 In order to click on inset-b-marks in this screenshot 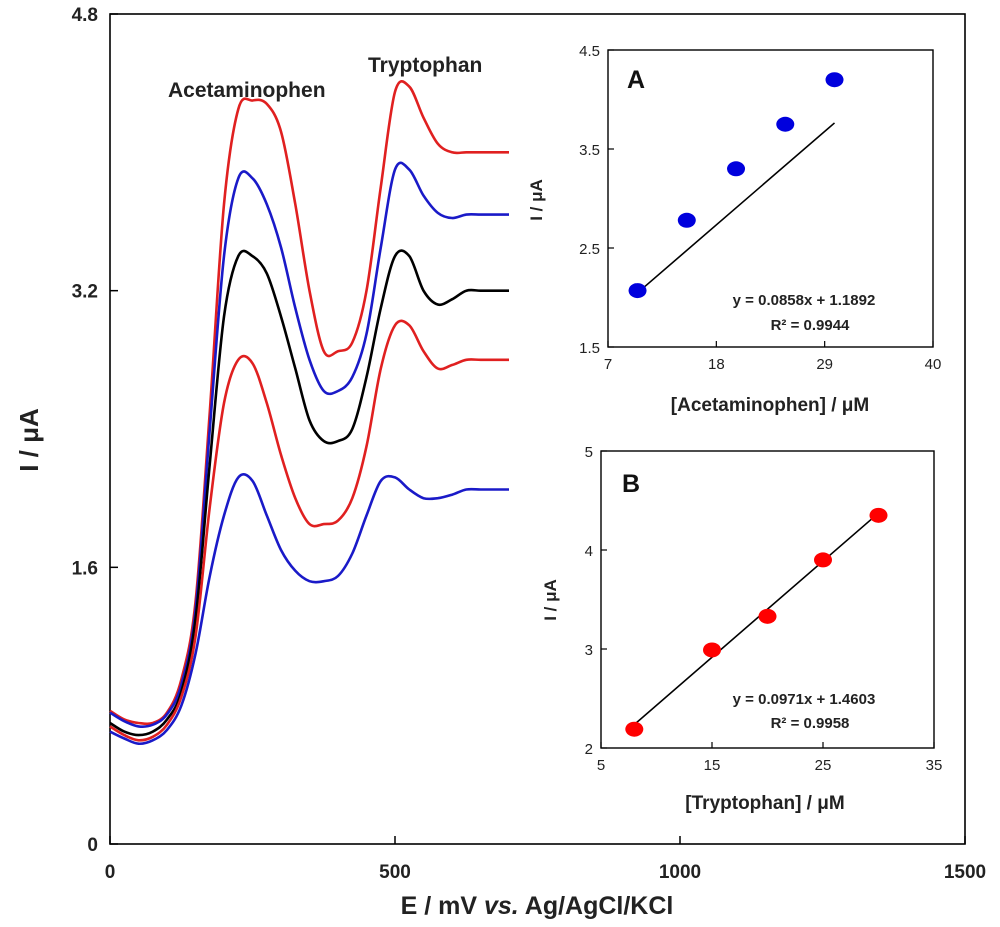, I will do `click(756, 622)`.